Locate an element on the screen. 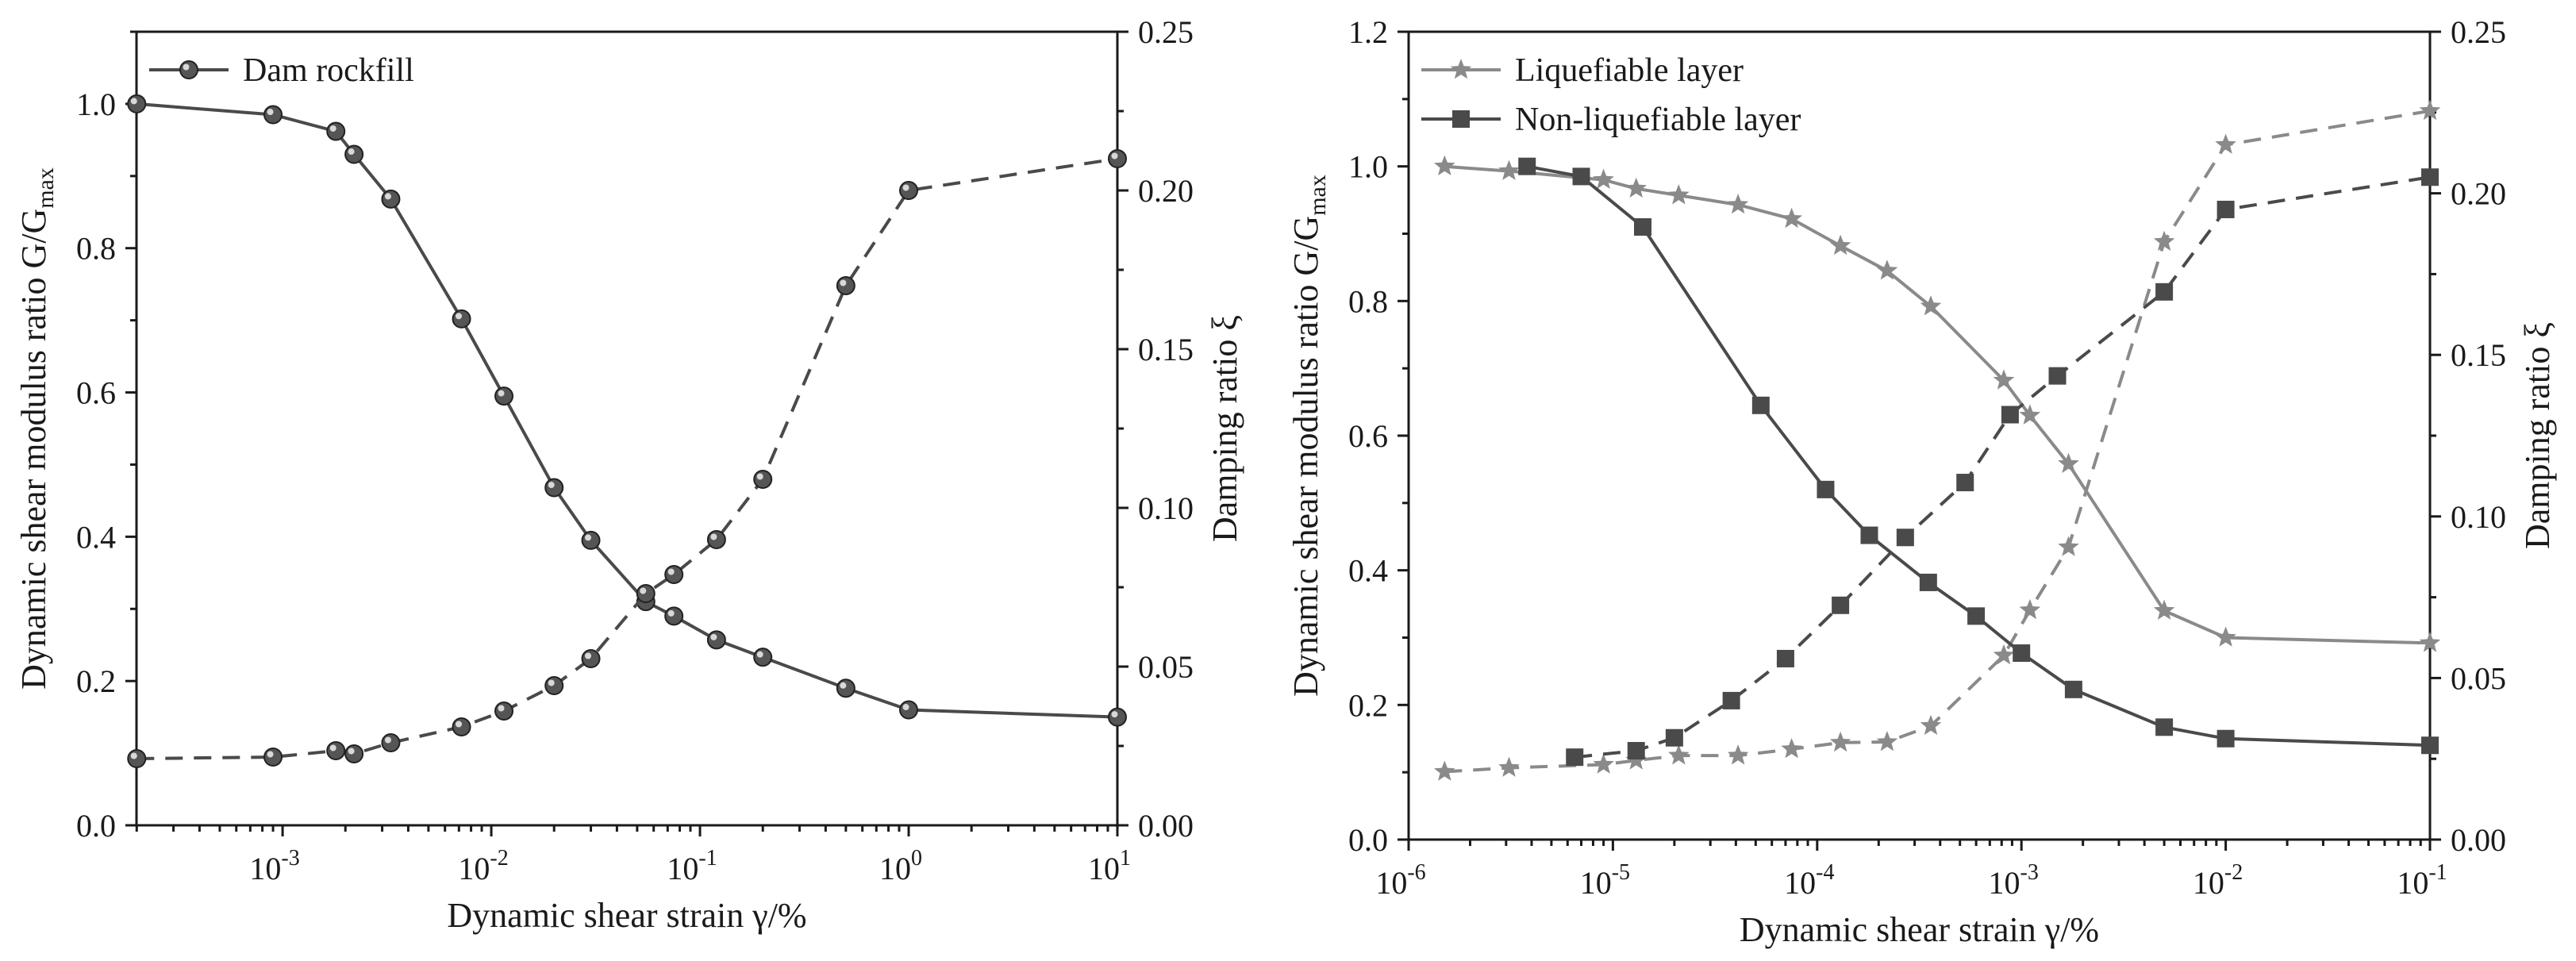 The height and width of the screenshot is (961, 2576). x-tick-label: 10⁻³ is located at coordinates (2014, 880).